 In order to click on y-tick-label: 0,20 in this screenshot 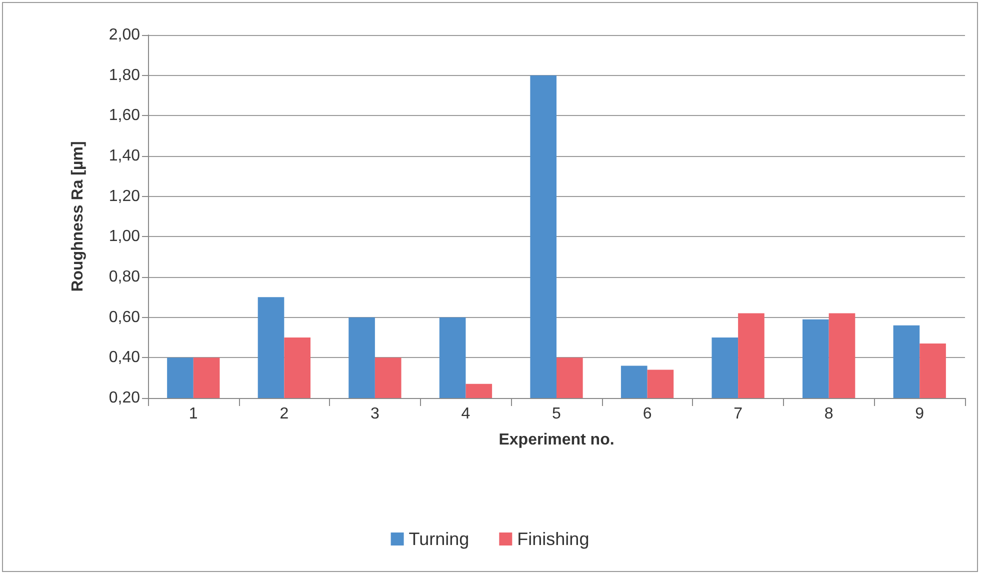, I will do `click(124, 398)`.